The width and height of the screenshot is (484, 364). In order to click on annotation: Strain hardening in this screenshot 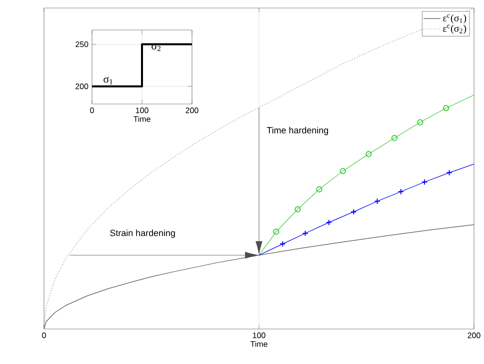, I will do `click(142, 234)`.